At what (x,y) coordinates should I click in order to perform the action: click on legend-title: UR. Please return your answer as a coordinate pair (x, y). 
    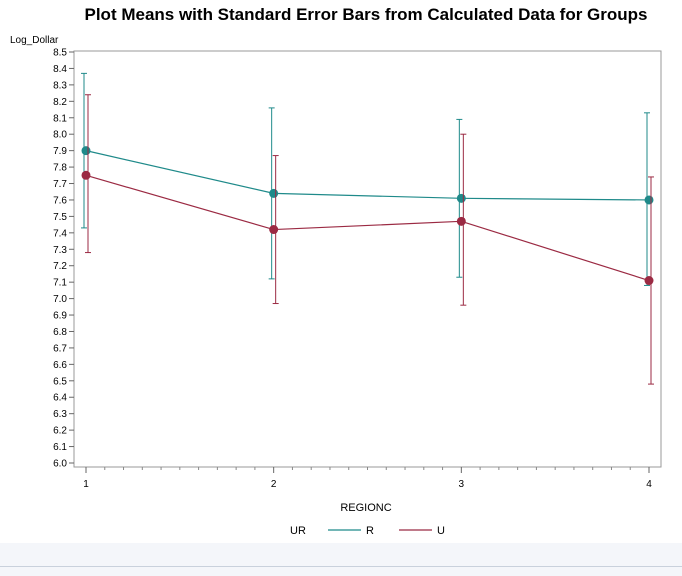
    Looking at the image, I should click on (298, 531).